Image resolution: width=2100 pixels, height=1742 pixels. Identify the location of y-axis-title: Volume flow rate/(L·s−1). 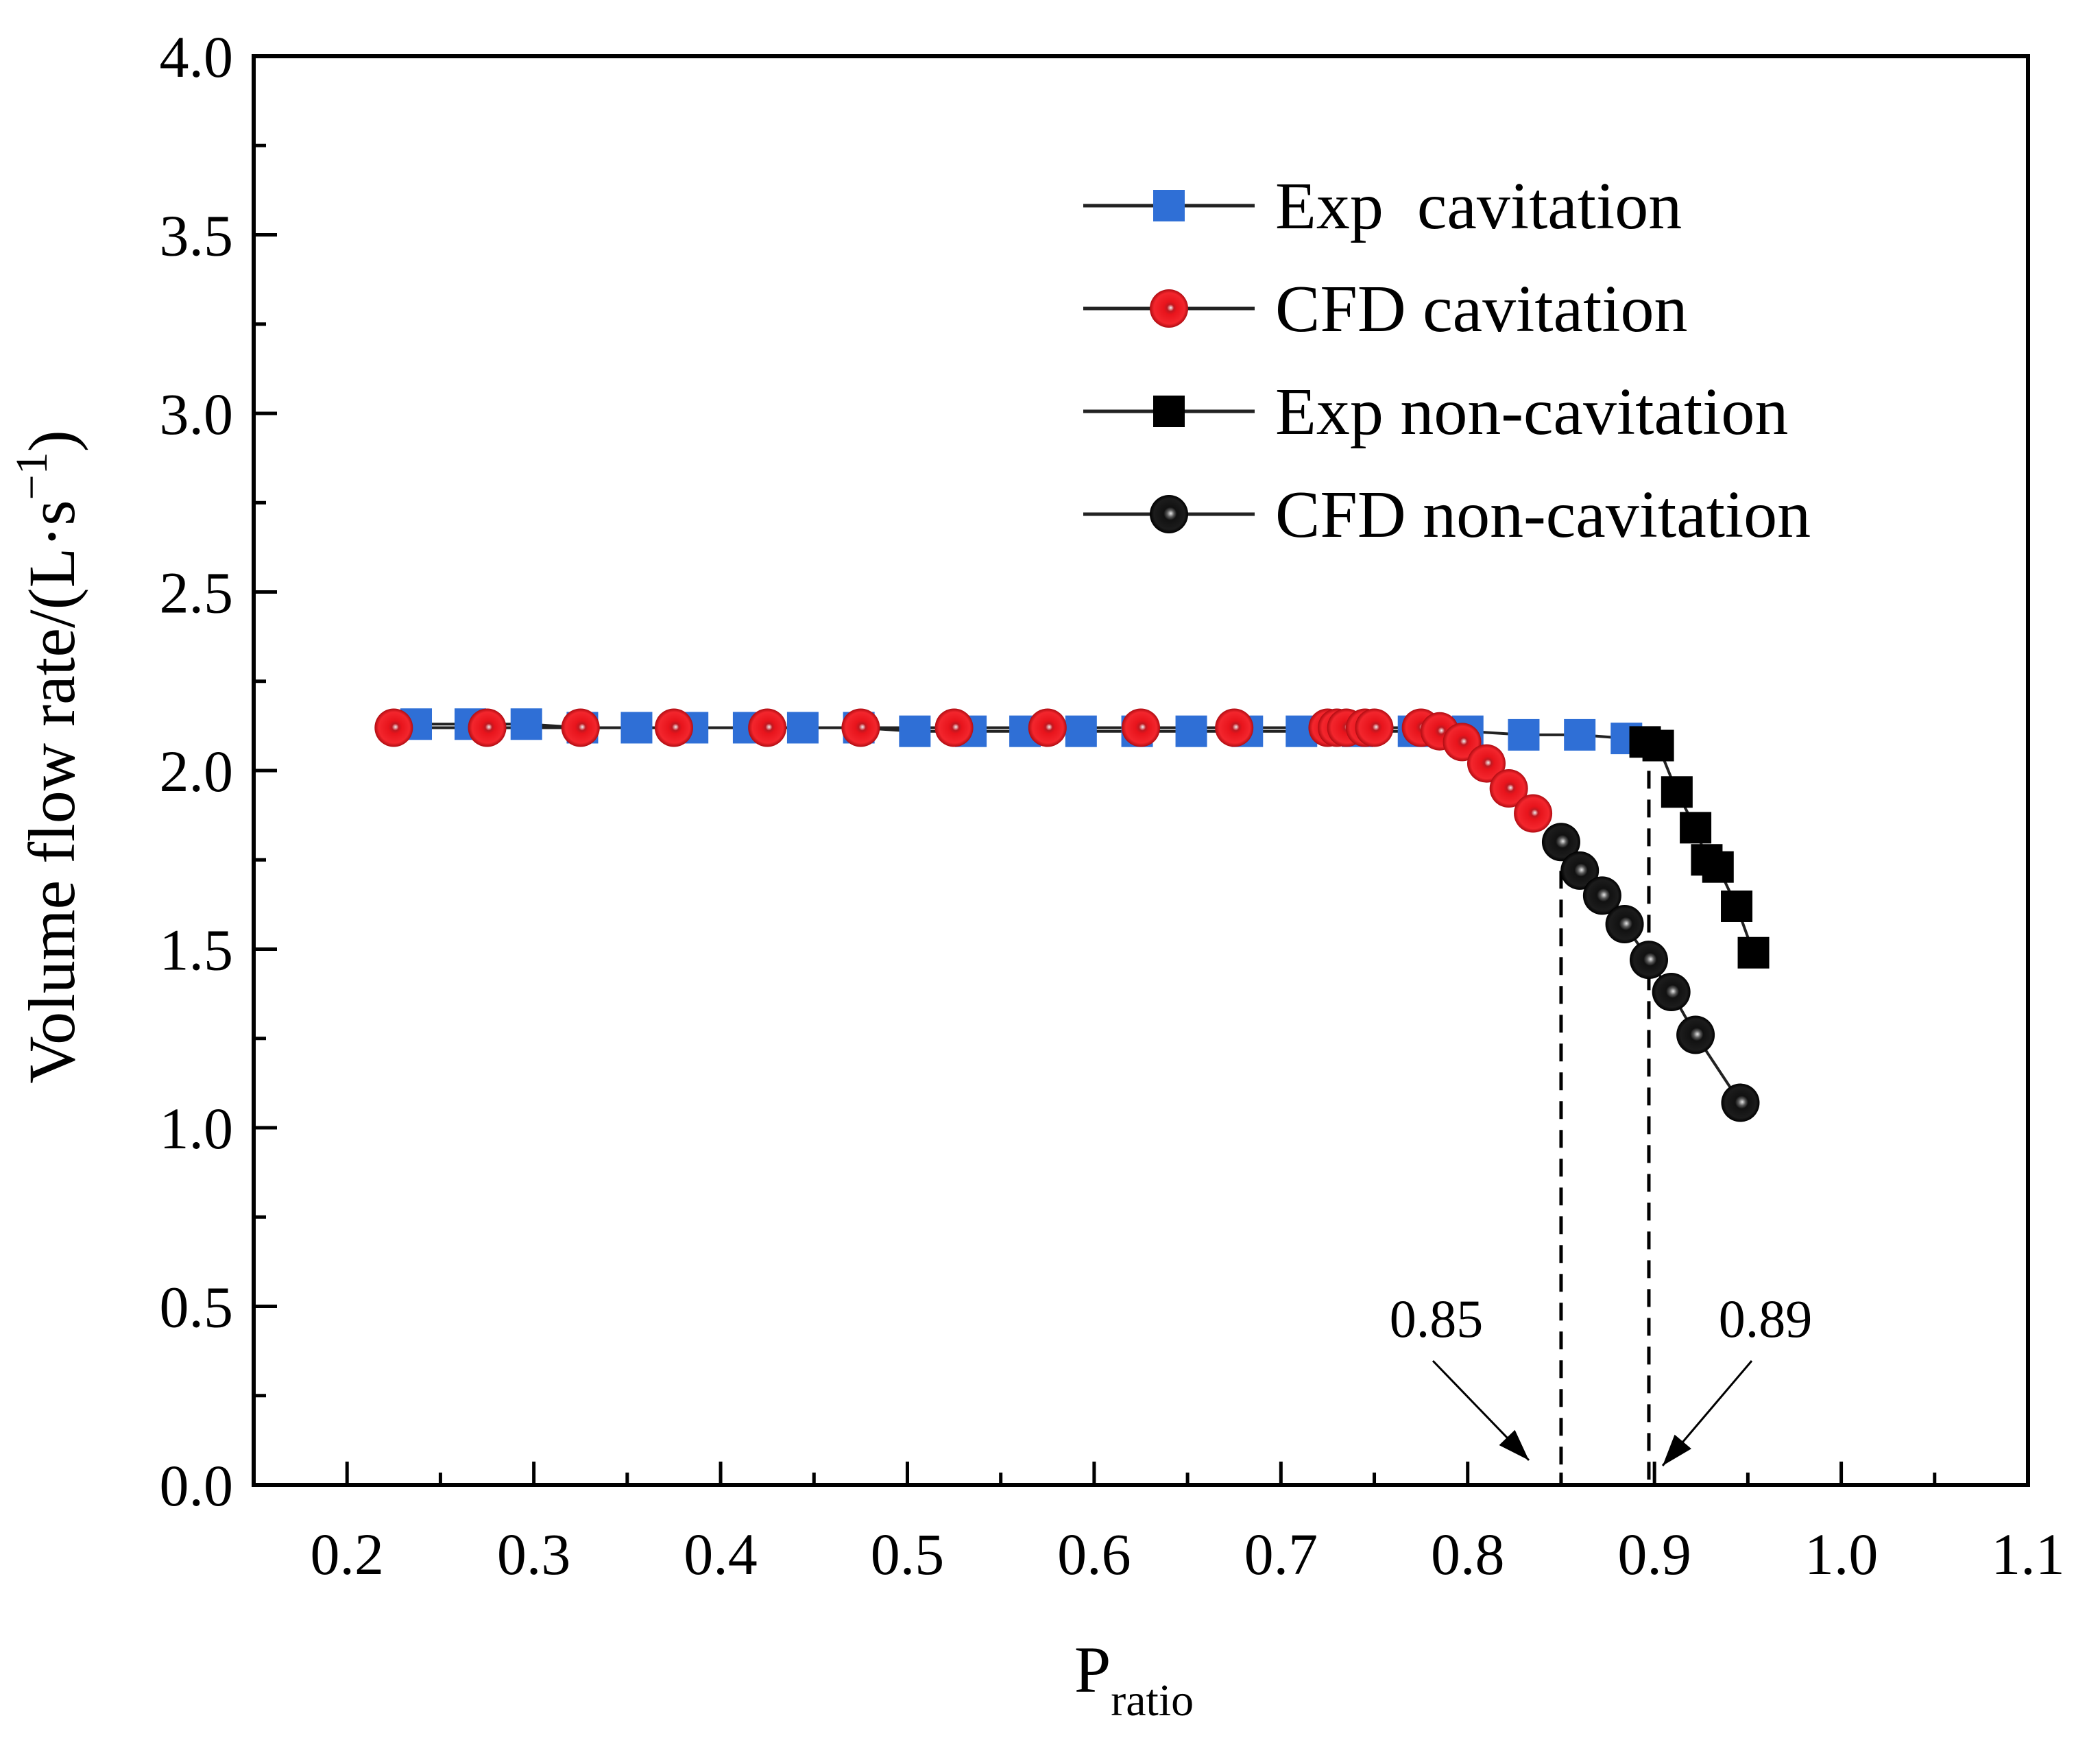
(47, 757).